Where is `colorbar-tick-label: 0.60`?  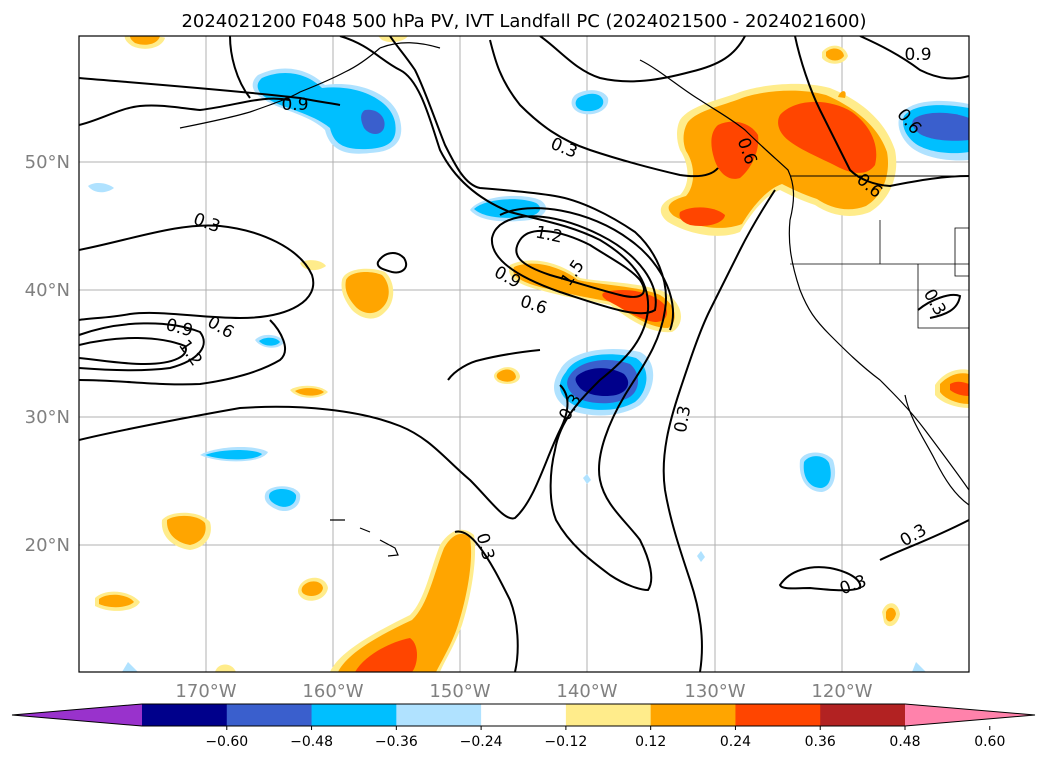
colorbar-tick-label: 0.60 is located at coordinates (989, 742).